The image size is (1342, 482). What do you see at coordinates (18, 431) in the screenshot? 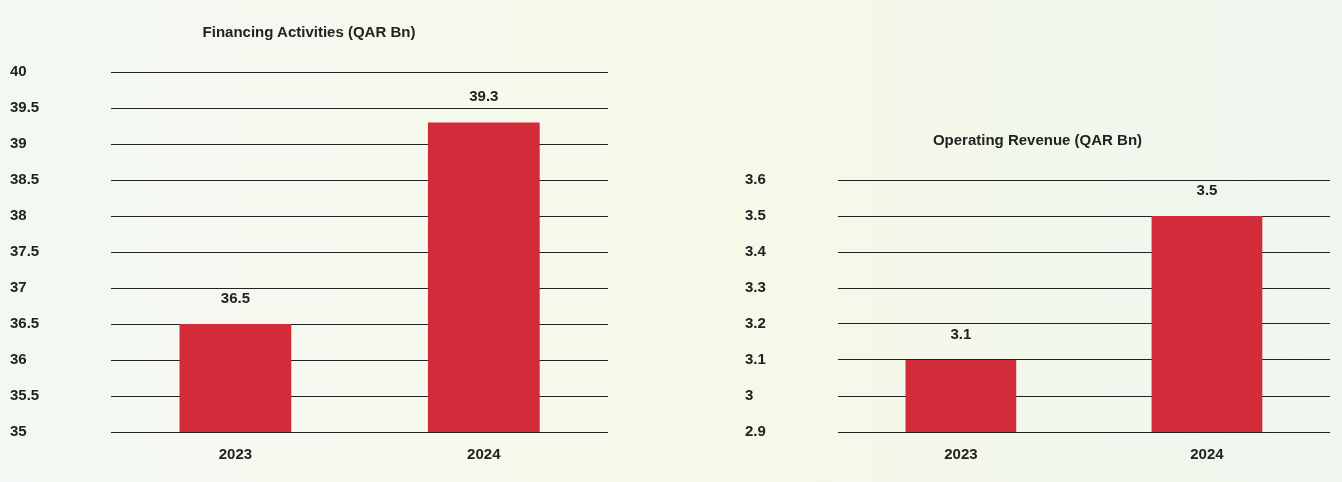
I see `y-tick-label: 35` at bounding box center [18, 431].